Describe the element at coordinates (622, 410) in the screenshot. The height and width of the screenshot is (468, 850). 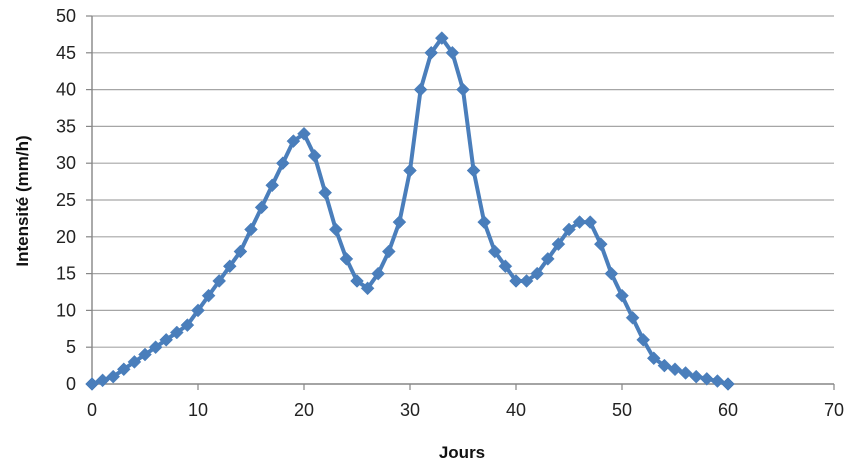
I see `x-tick-label: 50` at that location.